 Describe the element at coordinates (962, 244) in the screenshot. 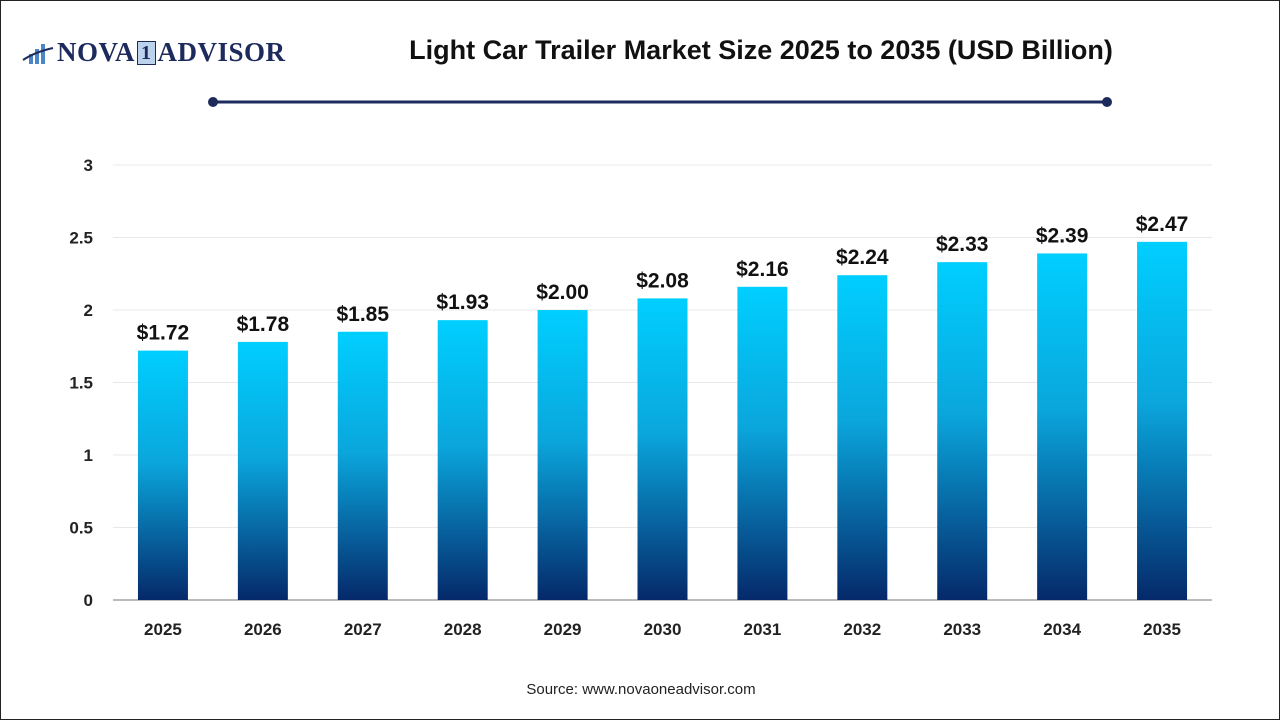

I see `data-label: $2.33` at that location.